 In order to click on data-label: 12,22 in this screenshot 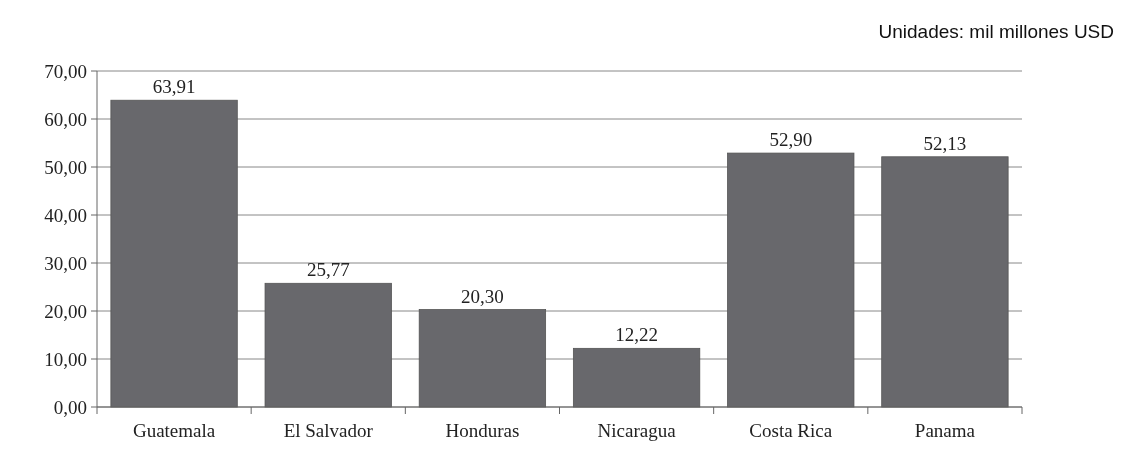, I will do `click(636, 335)`.